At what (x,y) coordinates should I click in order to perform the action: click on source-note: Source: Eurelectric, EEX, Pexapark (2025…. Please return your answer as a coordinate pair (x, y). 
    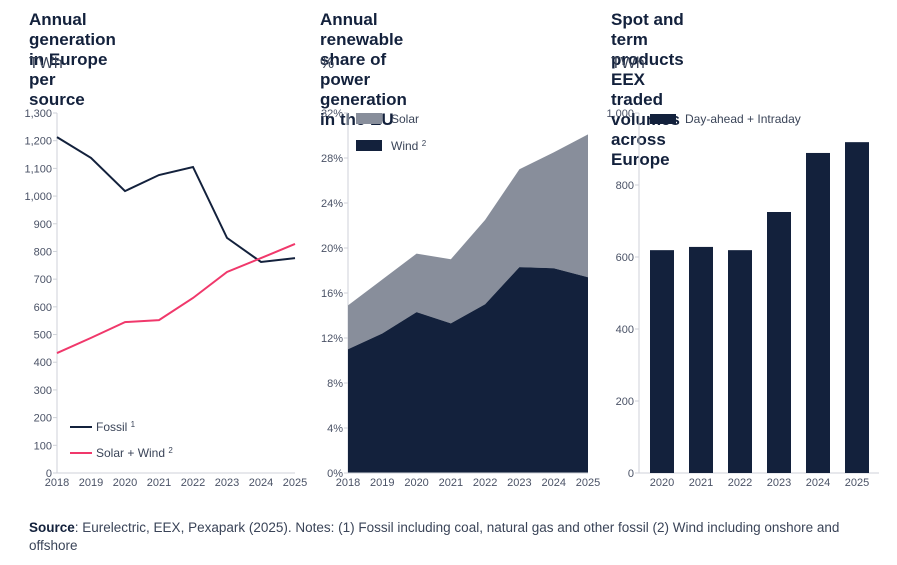
    Looking at the image, I should click on (459, 537).